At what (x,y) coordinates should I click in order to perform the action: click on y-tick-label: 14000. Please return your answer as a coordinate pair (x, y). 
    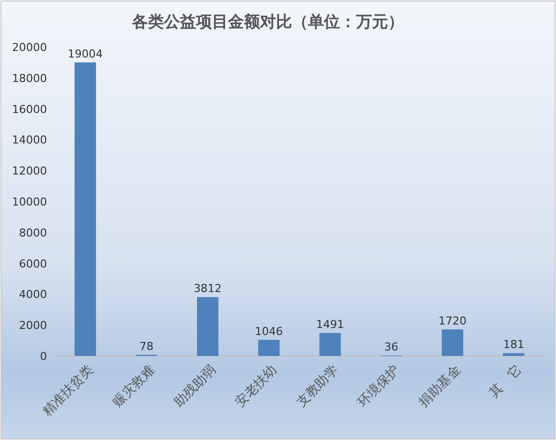
    Looking at the image, I should click on (29, 140).